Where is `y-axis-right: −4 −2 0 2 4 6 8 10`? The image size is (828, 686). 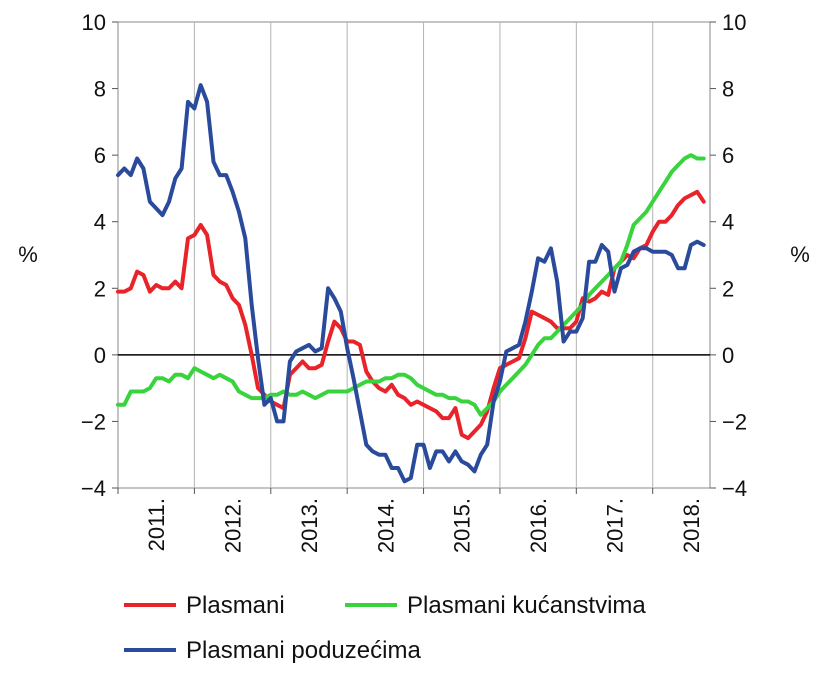
y-axis-right: −4 −2 0 2 4 6 8 10 is located at coordinates (728, 255).